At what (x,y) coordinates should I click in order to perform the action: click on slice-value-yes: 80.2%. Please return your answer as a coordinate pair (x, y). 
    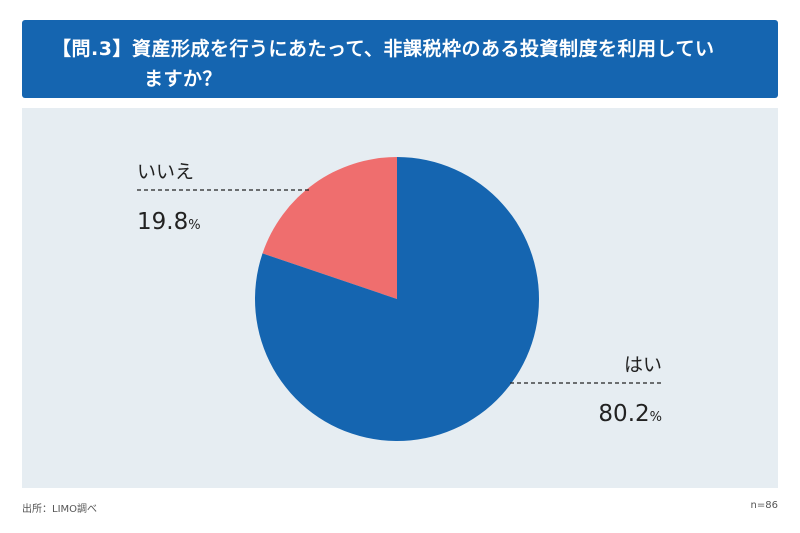
    Looking at the image, I should click on (630, 414).